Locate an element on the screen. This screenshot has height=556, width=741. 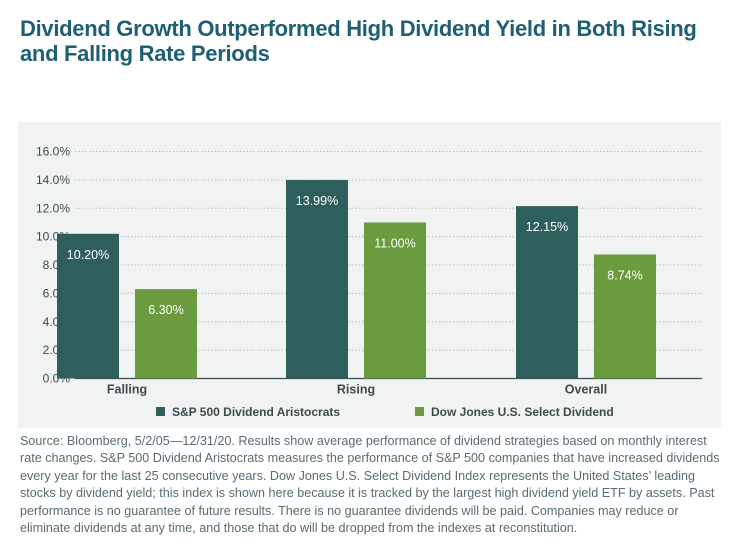
y-tick-label: 14.0% is located at coordinates (53, 180).